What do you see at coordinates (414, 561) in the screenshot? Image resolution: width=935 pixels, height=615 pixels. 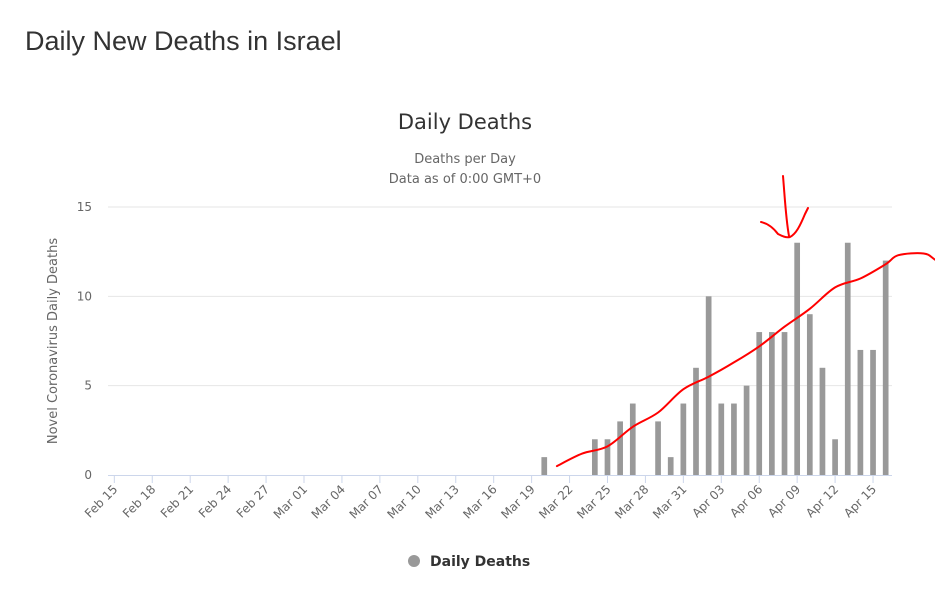 I see `legend-marker` at bounding box center [414, 561].